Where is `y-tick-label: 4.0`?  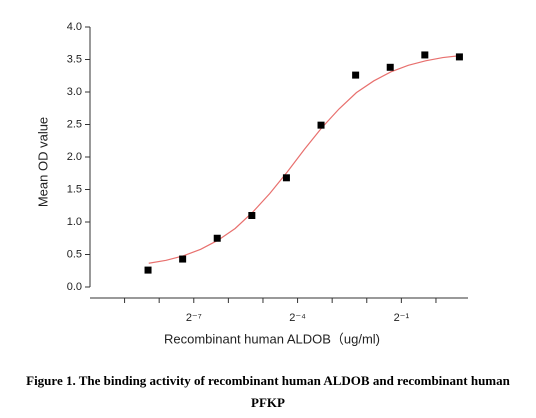 y-tick-label: 4.0 is located at coordinates (74, 27).